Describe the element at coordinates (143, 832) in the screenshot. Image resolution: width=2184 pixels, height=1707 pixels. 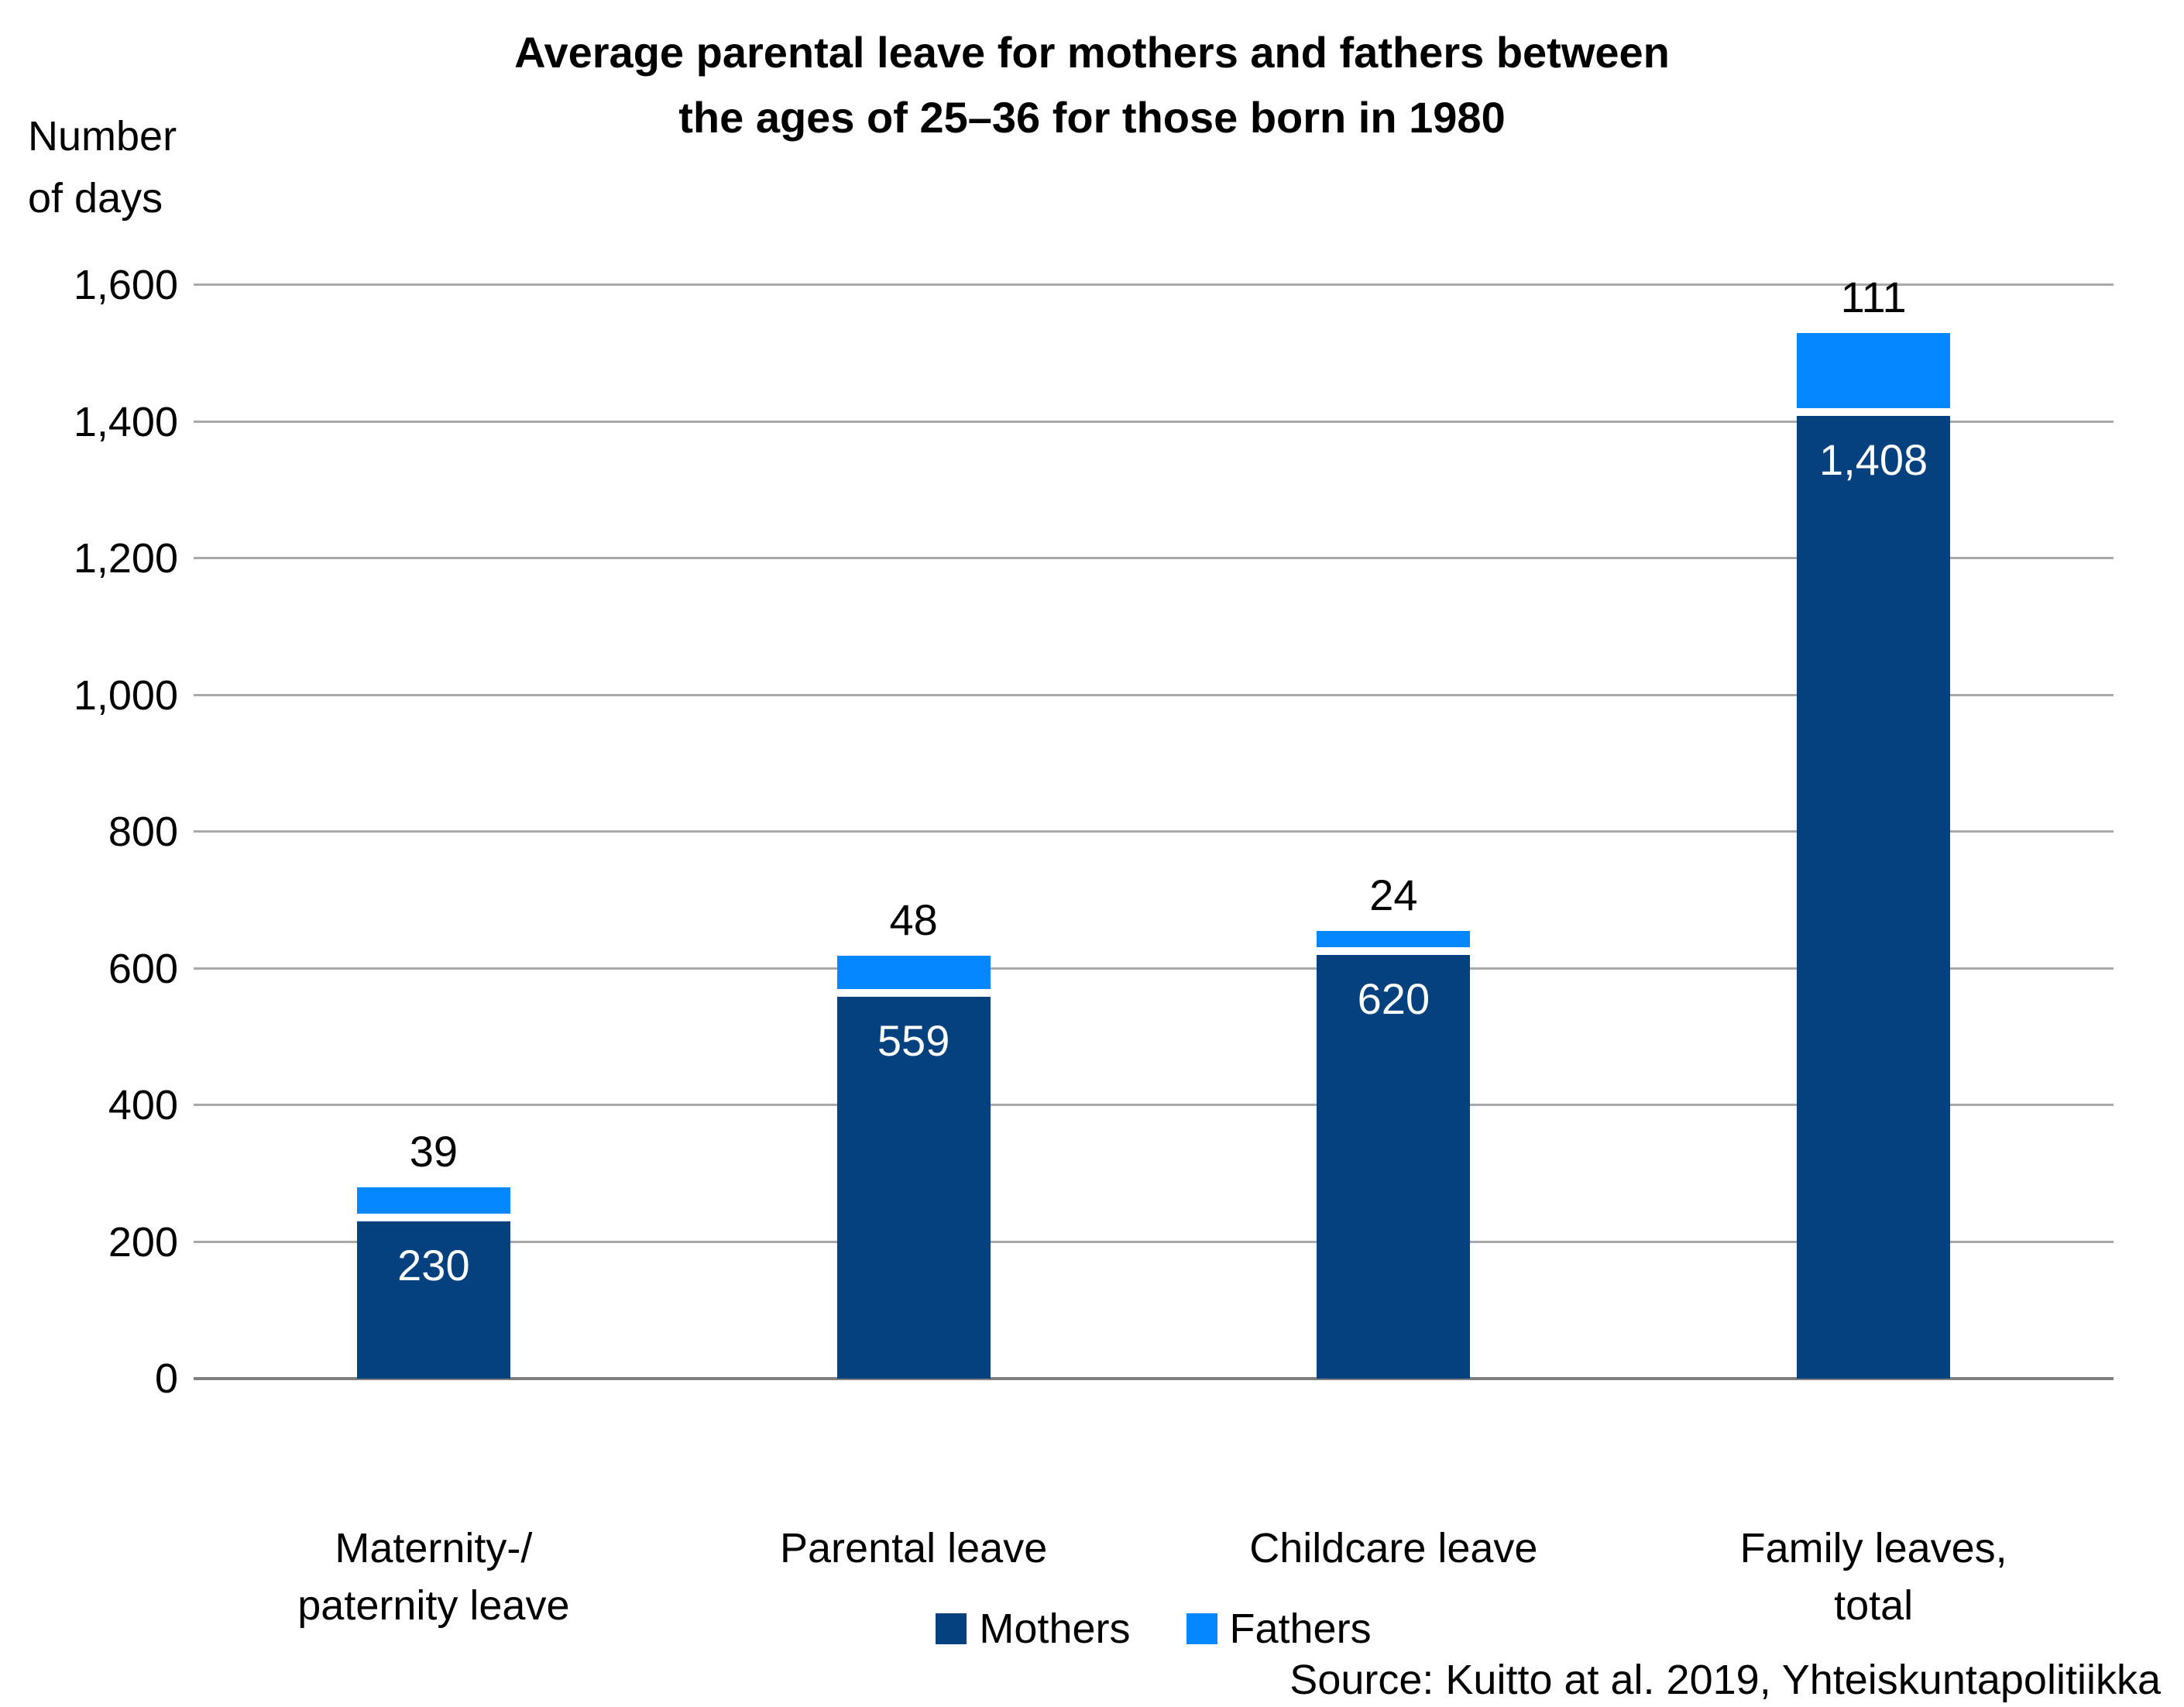
I see `y-tick-label: 800` at that location.